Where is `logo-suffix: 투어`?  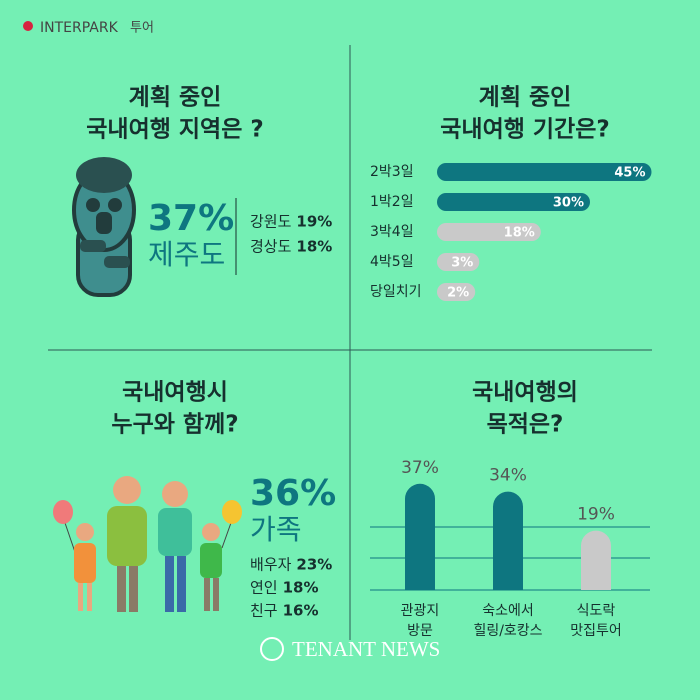 logo-suffix: 투어 is located at coordinates (142, 28).